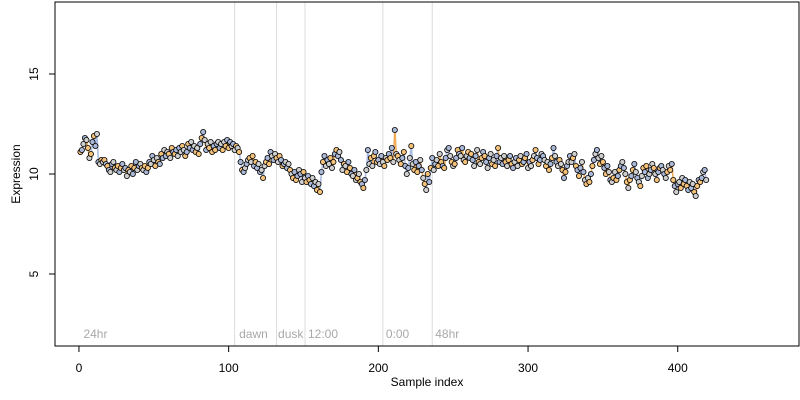 The width and height of the screenshot is (800, 400). I want to click on annotation-label: 0:00, so click(398, 334).